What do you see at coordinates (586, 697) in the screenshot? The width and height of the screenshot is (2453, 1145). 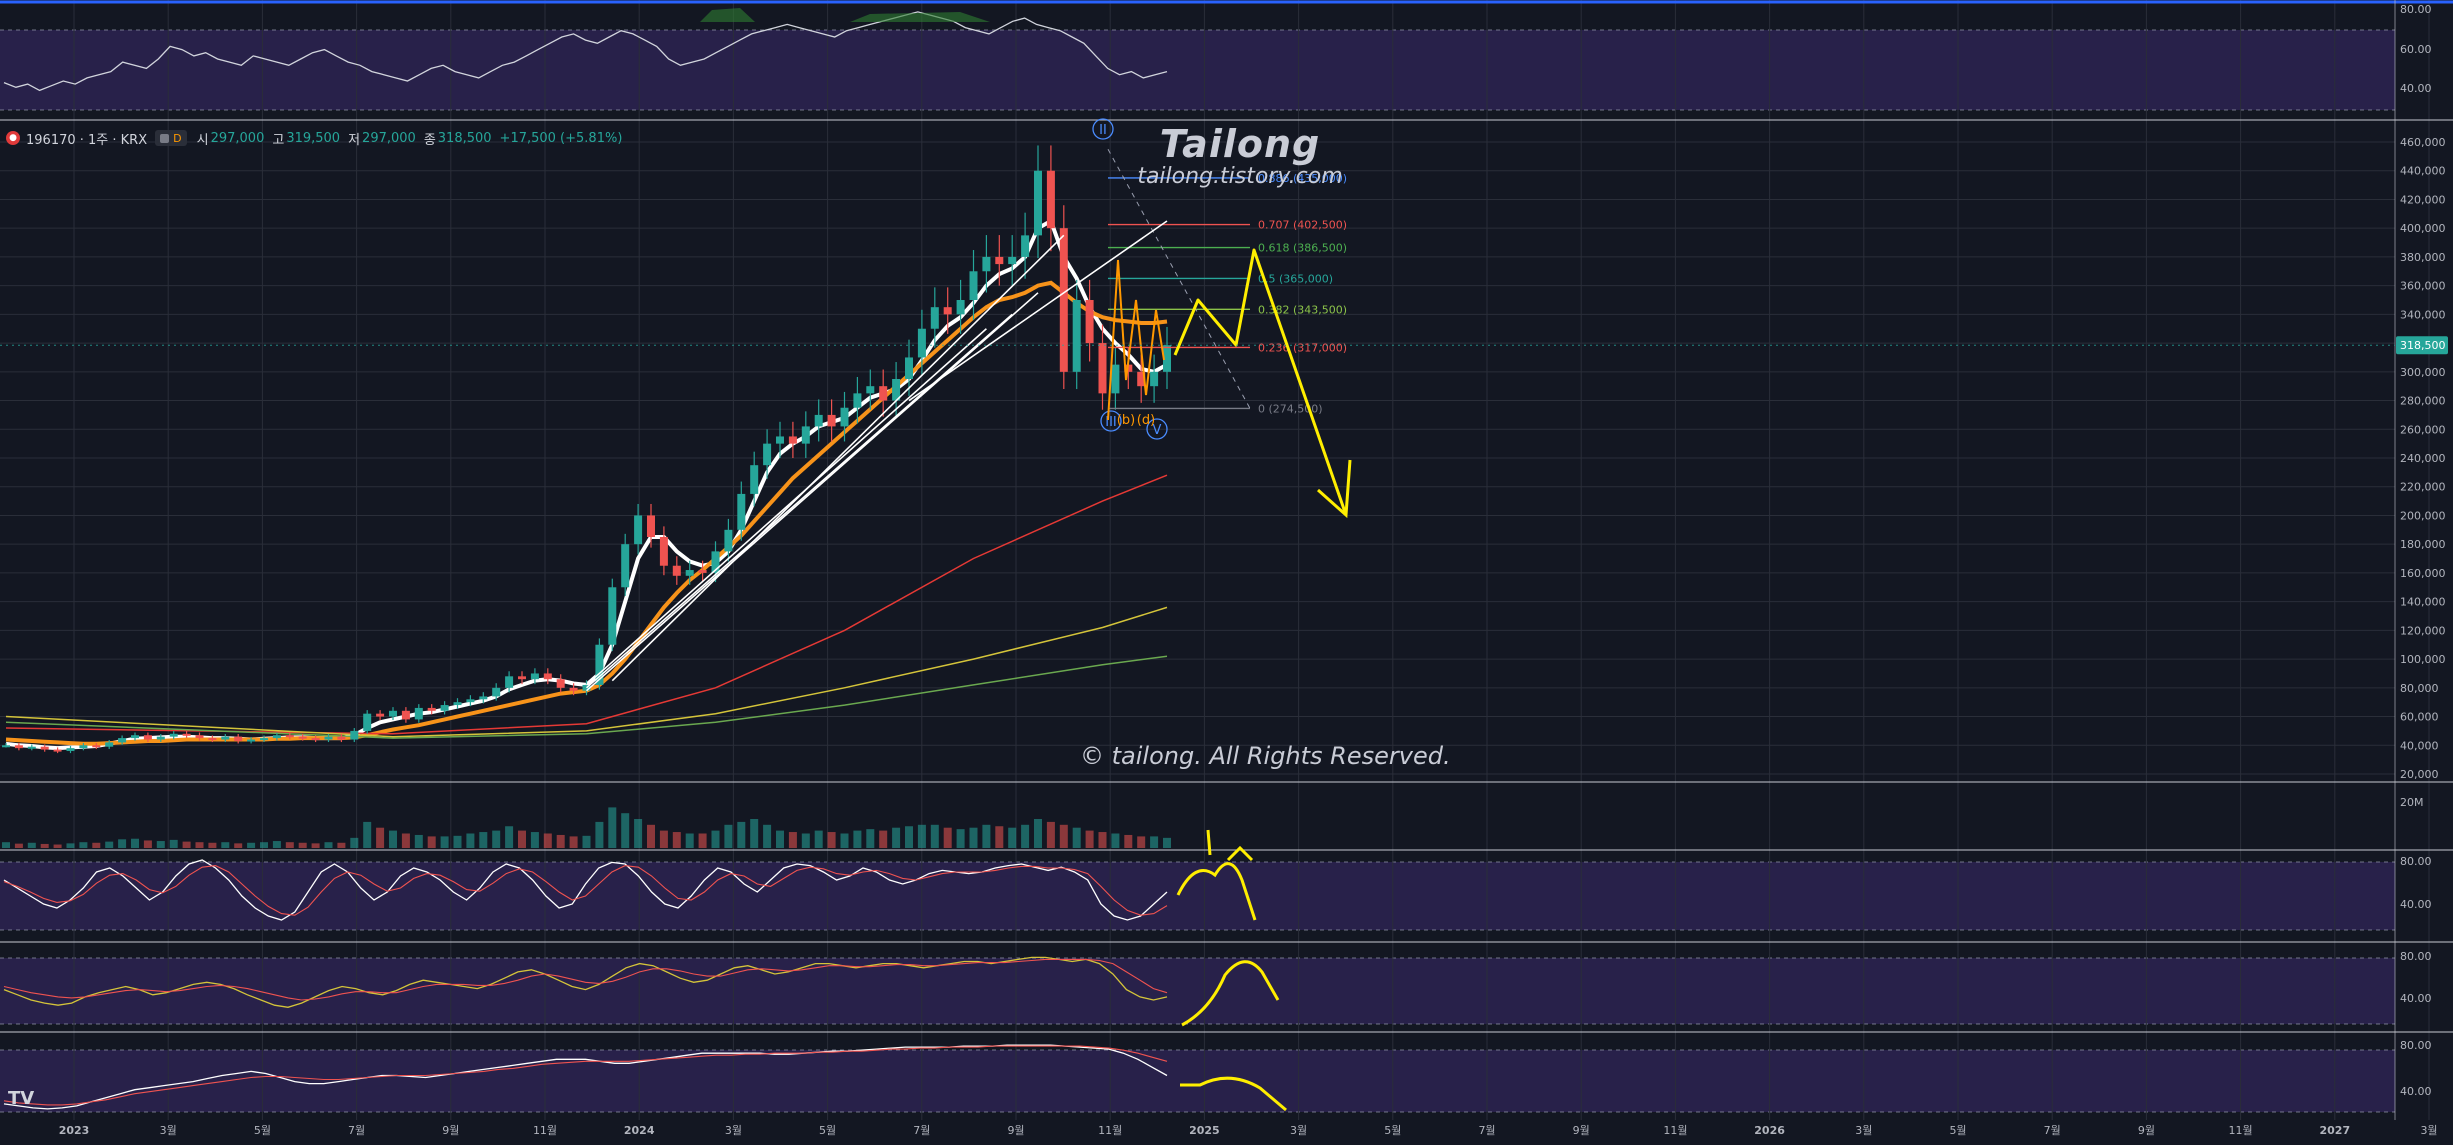 I see `ma-green-line` at bounding box center [586, 697].